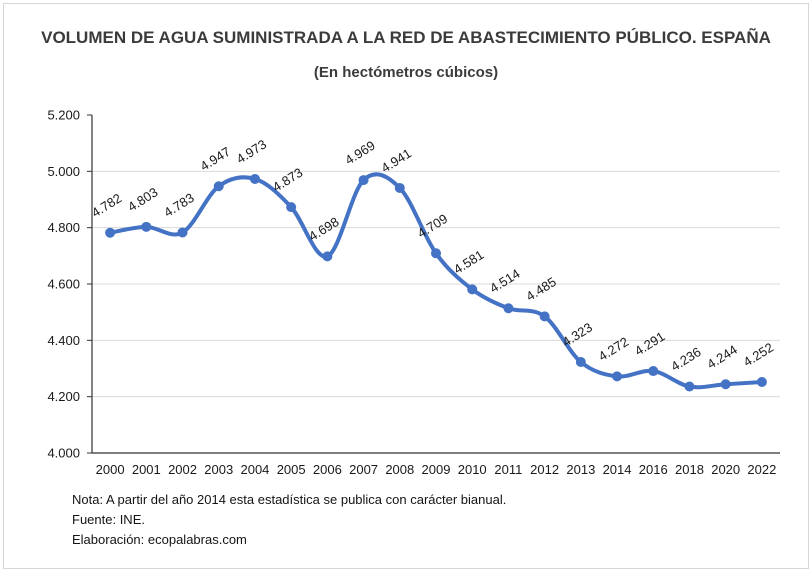 This screenshot has height=572, width=812. I want to click on x-tick-label: 2013, so click(580, 469).